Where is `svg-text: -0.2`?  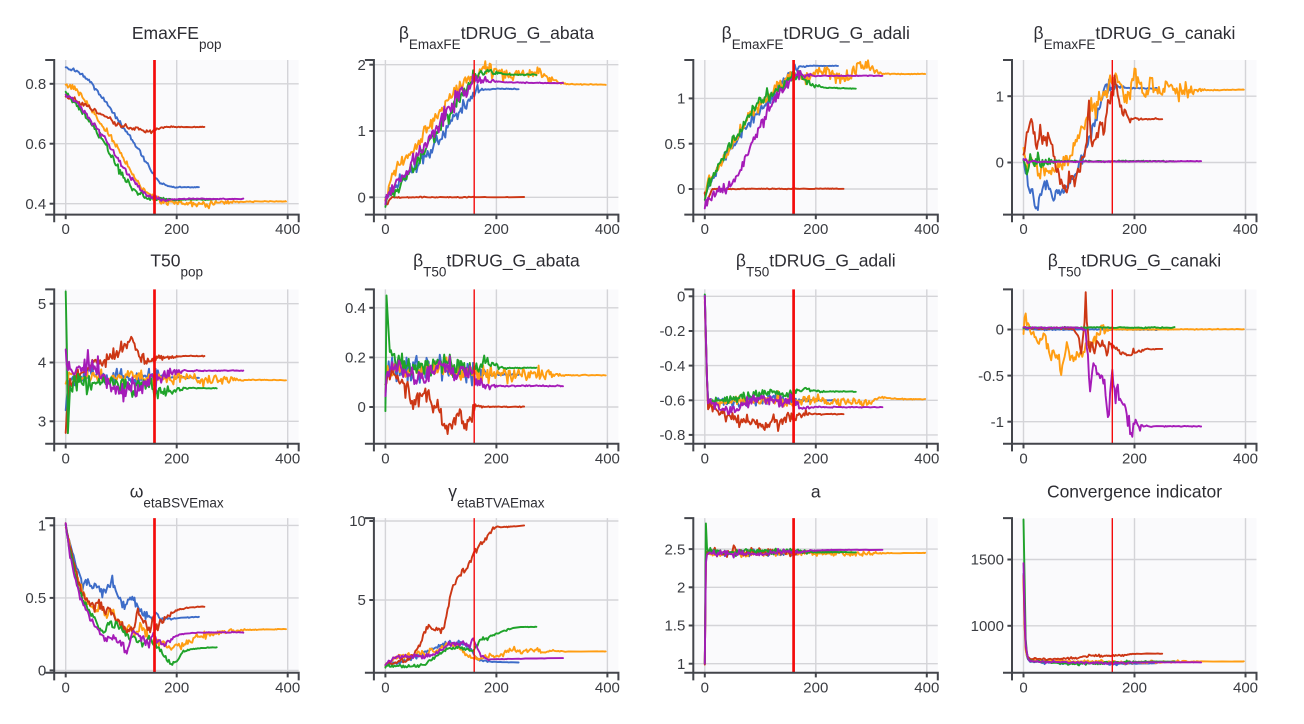 svg-text: -0.2 is located at coordinates (672, 331).